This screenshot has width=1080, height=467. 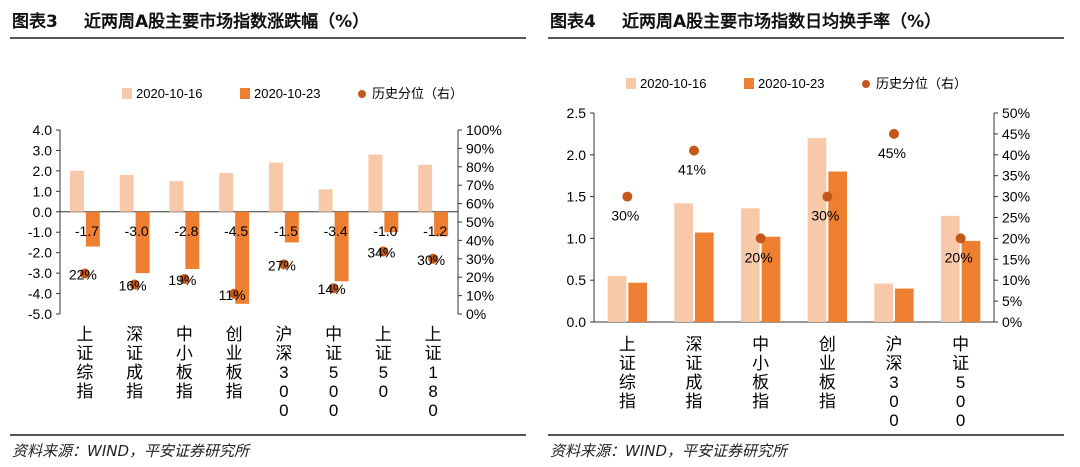 I want to click on y-tick-label: 1.5, so click(x=577, y=197).